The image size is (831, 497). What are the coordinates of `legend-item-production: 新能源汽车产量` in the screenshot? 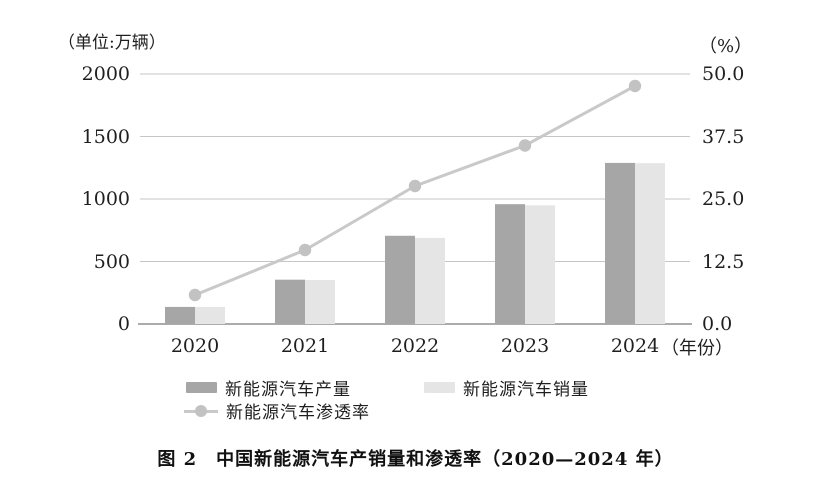 It's located at (268, 387).